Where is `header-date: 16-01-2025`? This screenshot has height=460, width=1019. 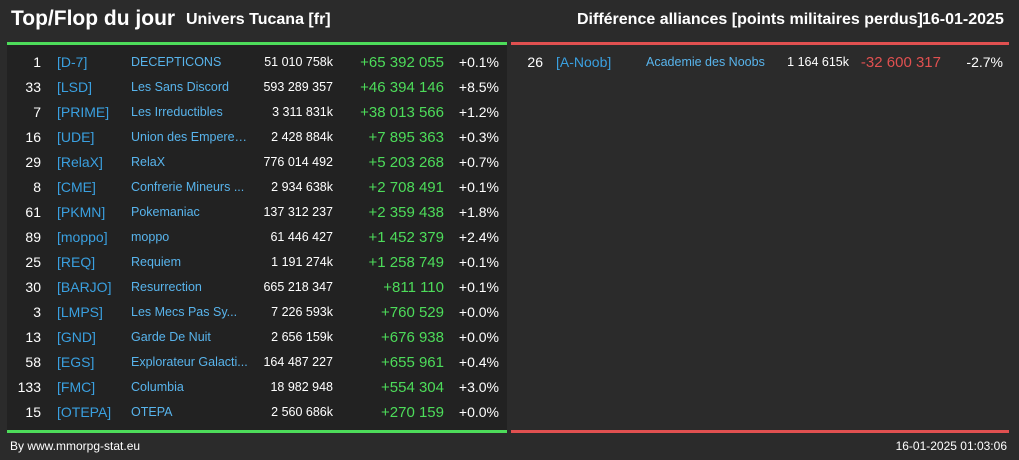 header-date: 16-01-2025 is located at coordinates (963, 19).